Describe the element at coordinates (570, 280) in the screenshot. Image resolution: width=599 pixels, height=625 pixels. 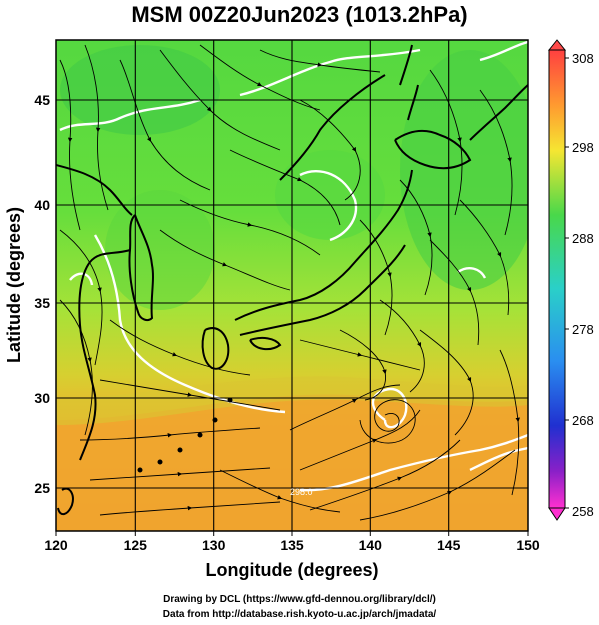
I see `colorbar: 308 298 288 278 268 258` at that location.